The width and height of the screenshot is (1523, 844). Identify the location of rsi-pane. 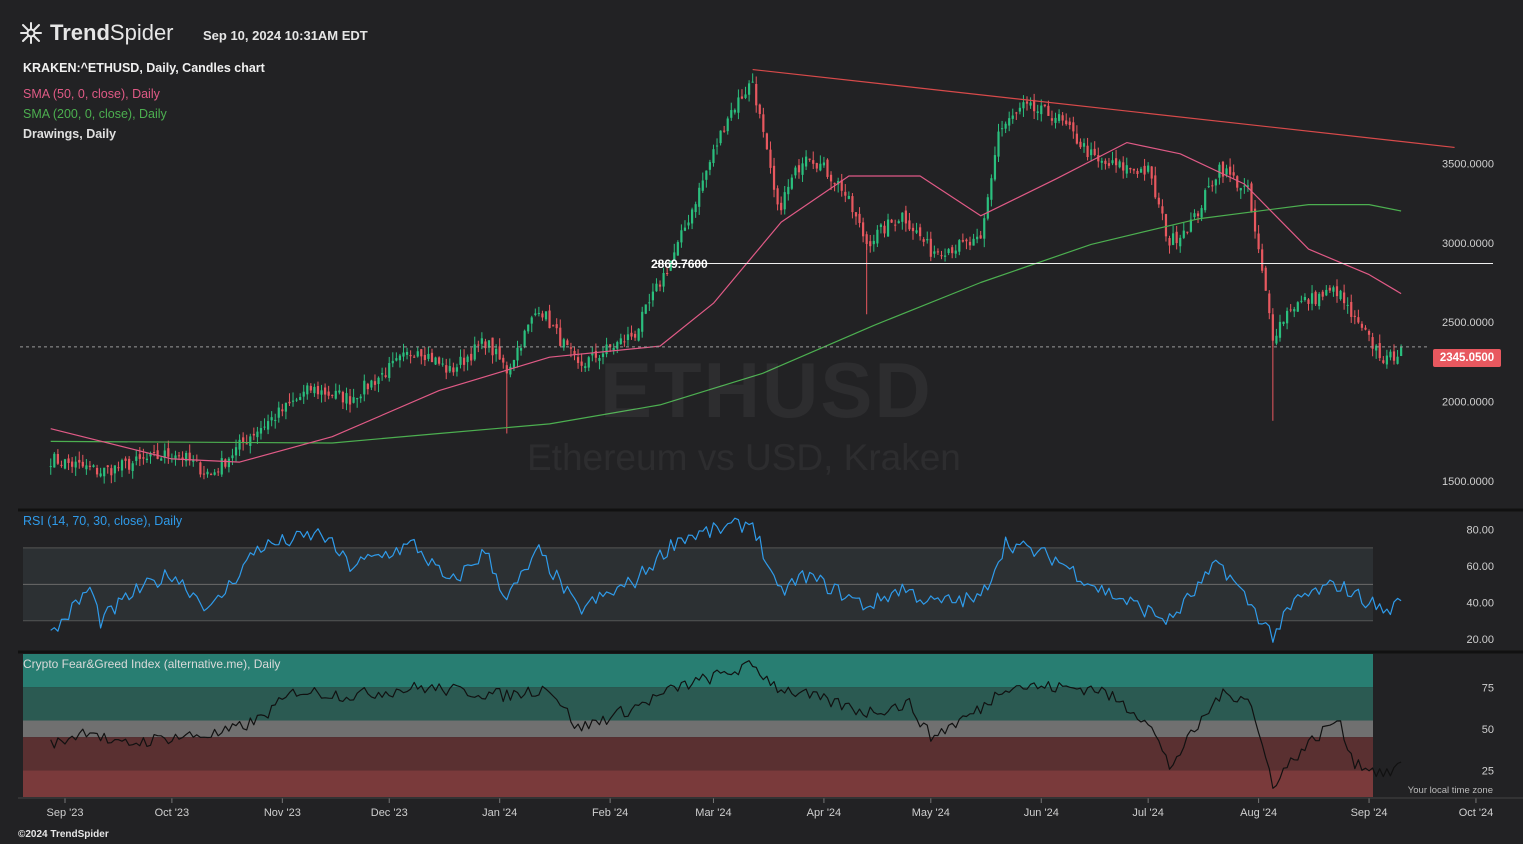
(726, 580).